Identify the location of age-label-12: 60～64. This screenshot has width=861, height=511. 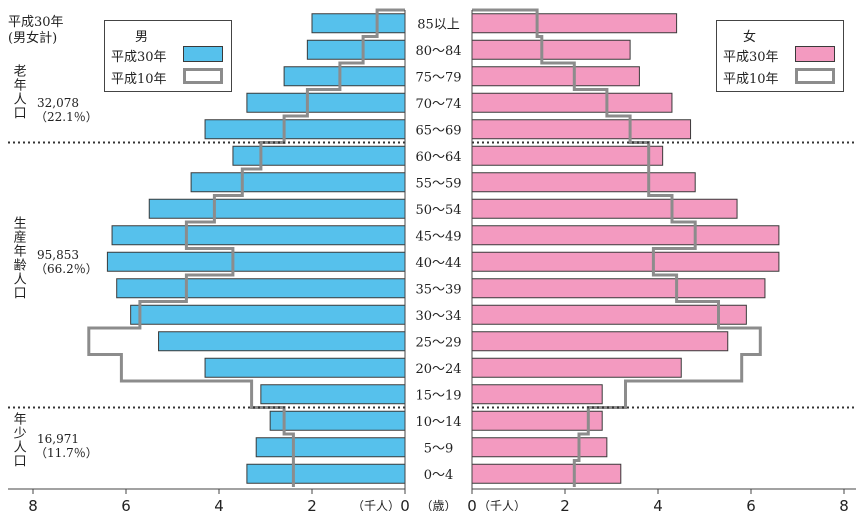
(438, 157).